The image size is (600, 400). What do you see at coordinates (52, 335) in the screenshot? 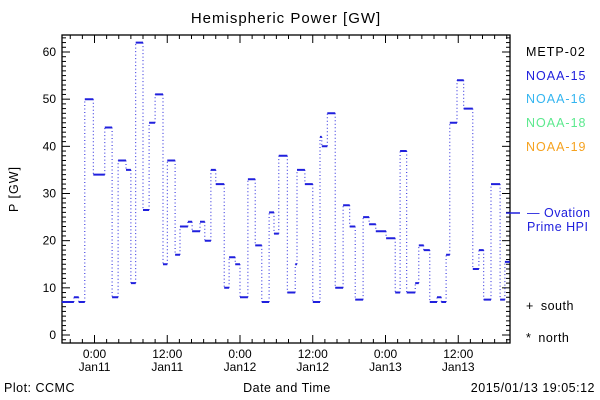
I see `svg-text: 0` at bounding box center [52, 335].